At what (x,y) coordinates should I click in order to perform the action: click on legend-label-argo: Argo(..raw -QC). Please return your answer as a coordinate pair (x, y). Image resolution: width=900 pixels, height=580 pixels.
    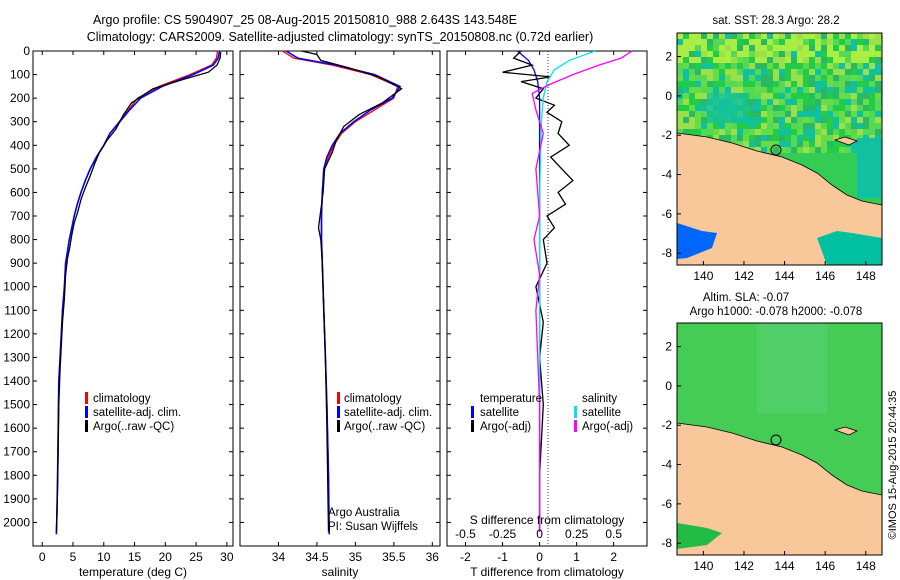
    Looking at the image, I should click on (133, 427).